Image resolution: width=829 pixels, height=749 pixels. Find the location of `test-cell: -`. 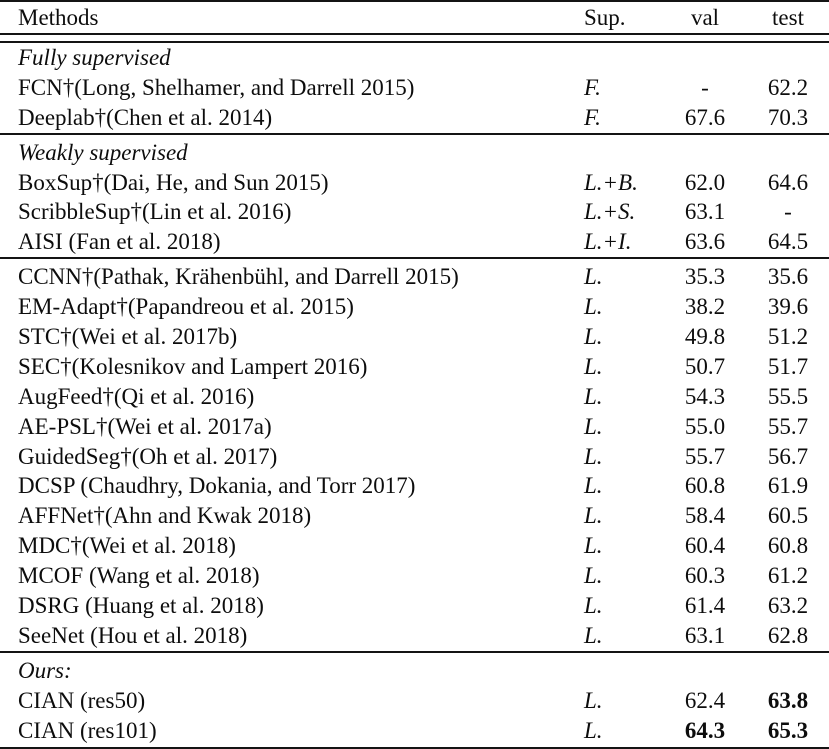

test-cell: - is located at coordinates (788, 212).